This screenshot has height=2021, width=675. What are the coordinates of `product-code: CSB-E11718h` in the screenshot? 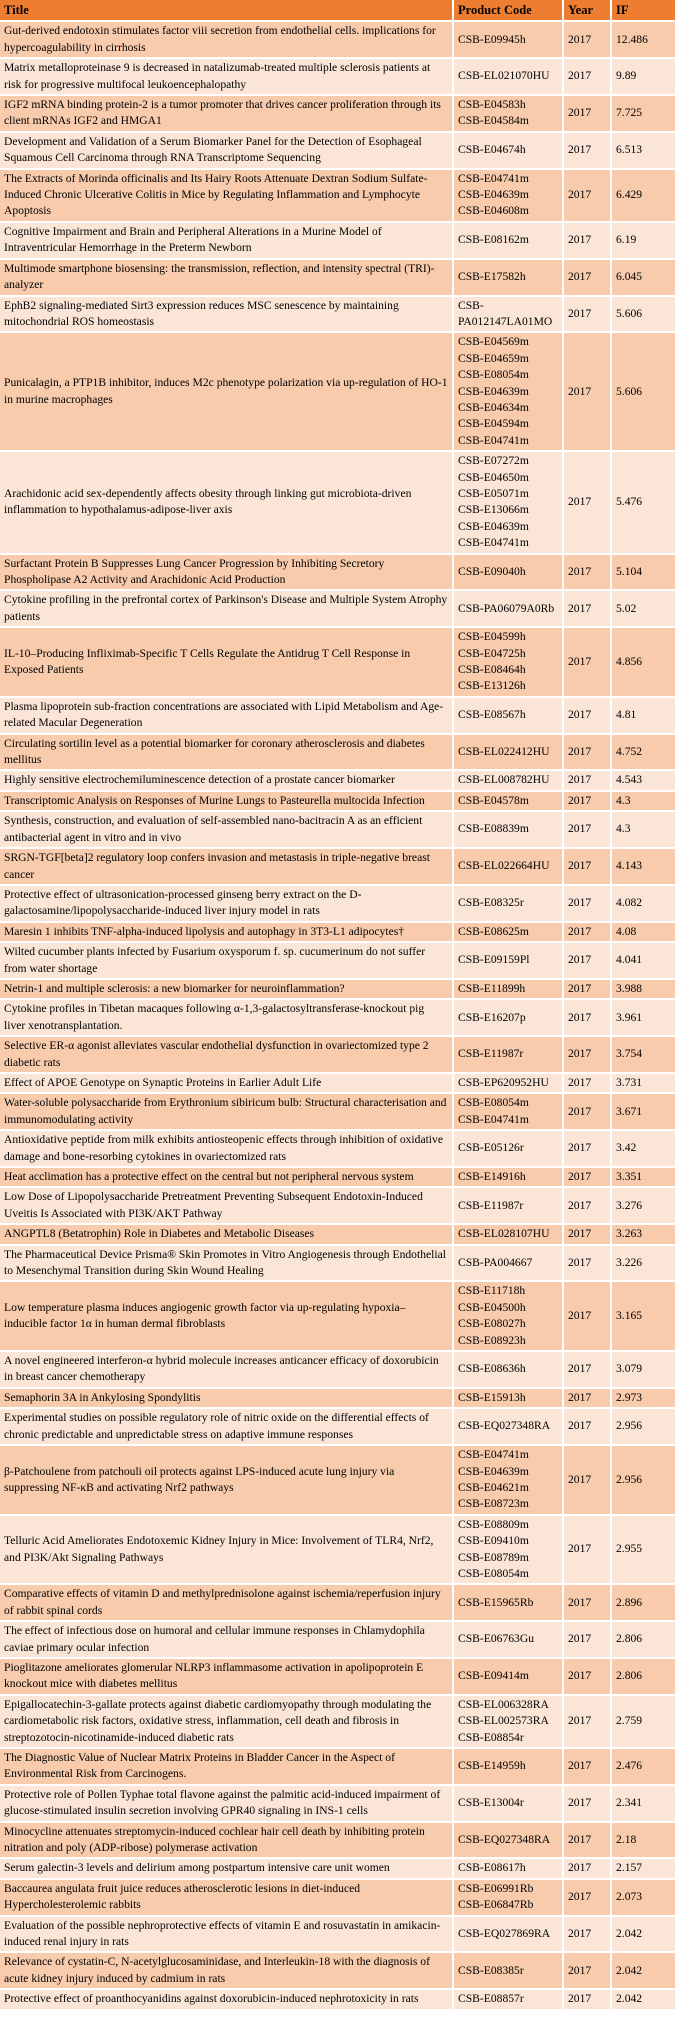 It's located at (492, 1291).